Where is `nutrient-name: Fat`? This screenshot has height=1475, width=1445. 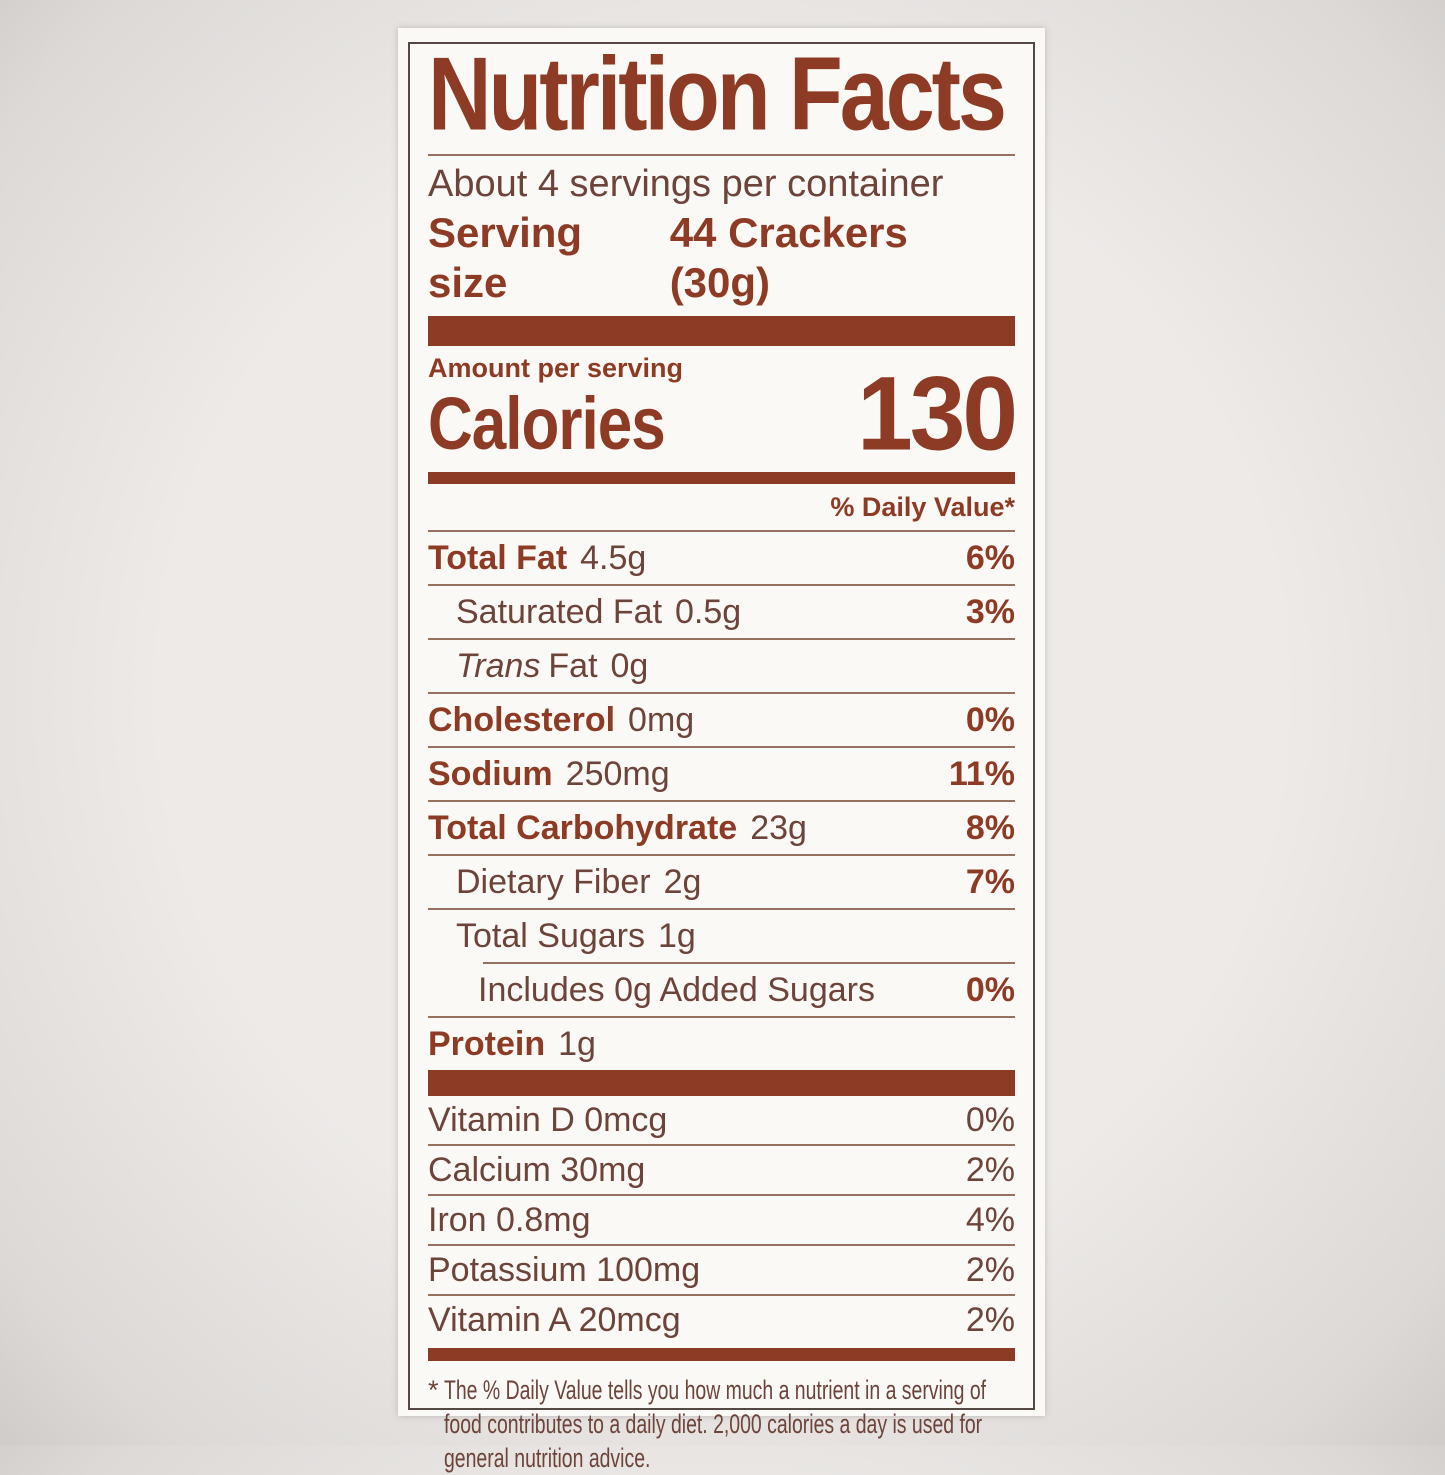 nutrient-name: Fat is located at coordinates (573, 665).